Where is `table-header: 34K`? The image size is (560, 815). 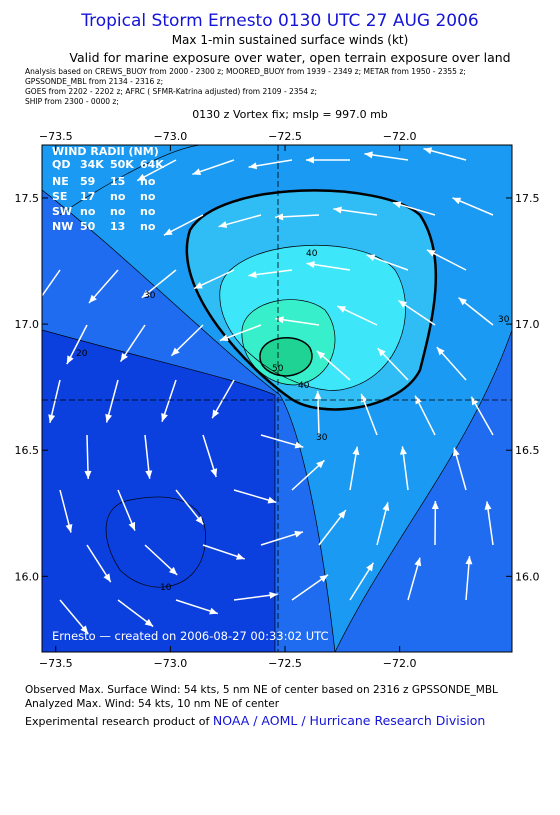
table-header: 34K is located at coordinates (92, 164).